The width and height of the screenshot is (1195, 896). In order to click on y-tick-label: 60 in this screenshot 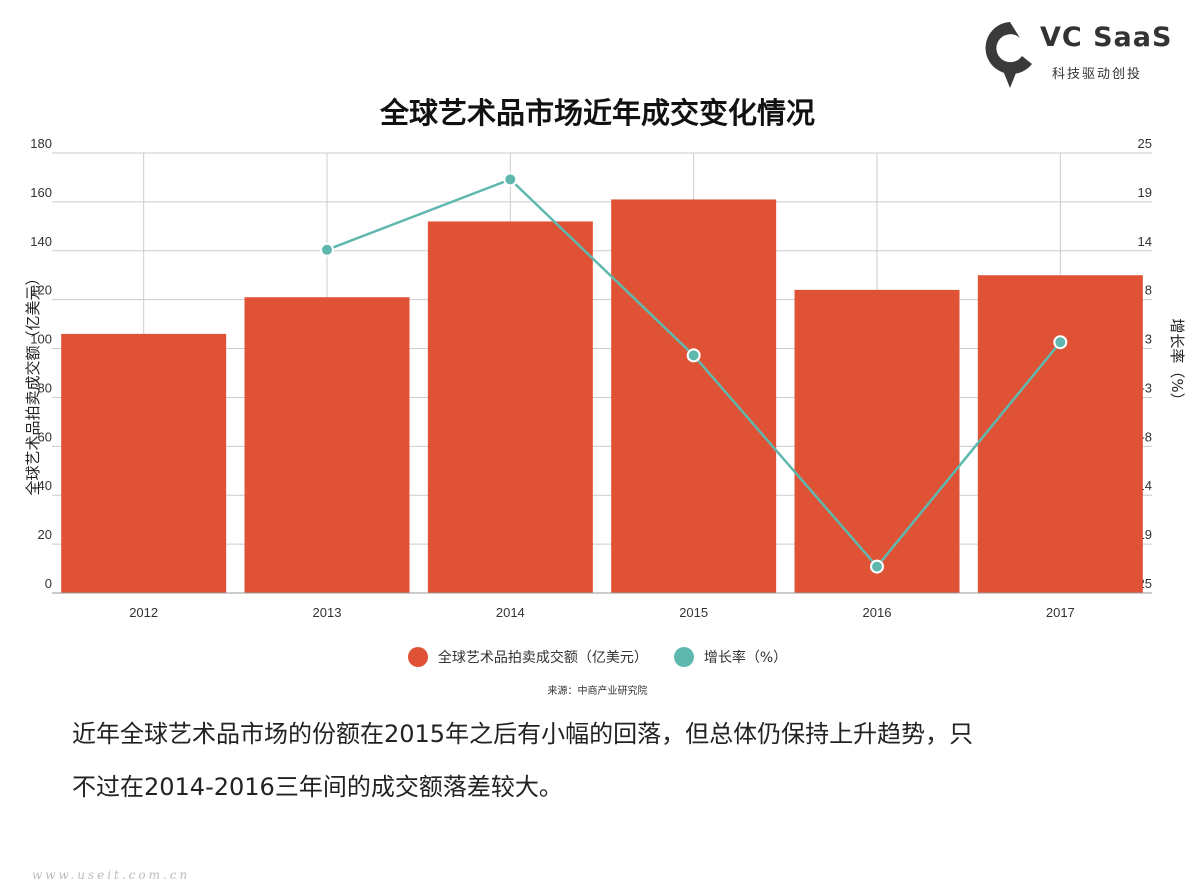, I will do `click(45, 436)`.